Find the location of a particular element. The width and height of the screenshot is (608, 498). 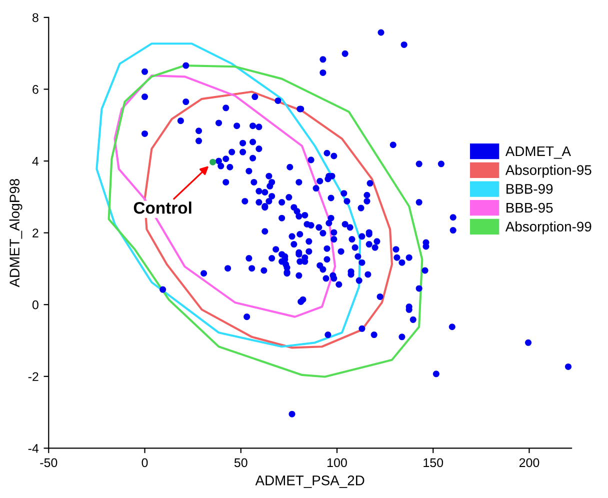

y-tick-label: 4 is located at coordinates (35, 161).